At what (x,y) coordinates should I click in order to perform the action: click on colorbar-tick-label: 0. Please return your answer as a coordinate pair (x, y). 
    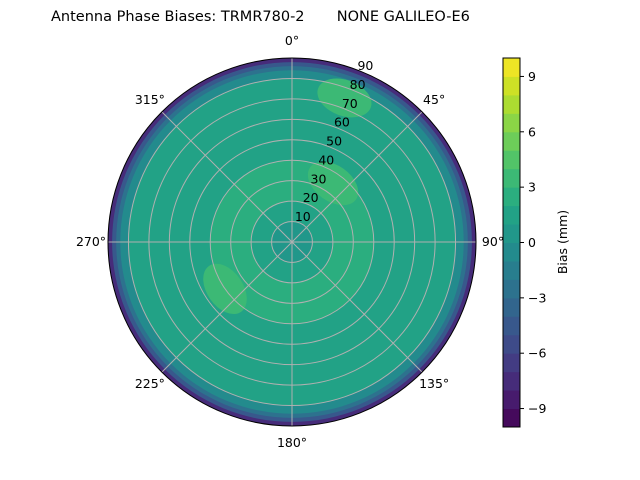
    Looking at the image, I should click on (532, 242).